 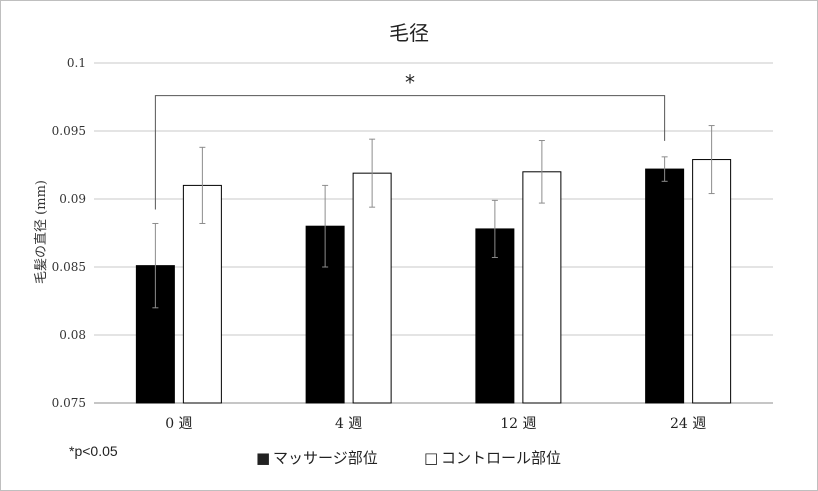 What do you see at coordinates (435, 424) in the screenshot?
I see `category-labels: 0 週 4 週 12 週 24 週` at bounding box center [435, 424].